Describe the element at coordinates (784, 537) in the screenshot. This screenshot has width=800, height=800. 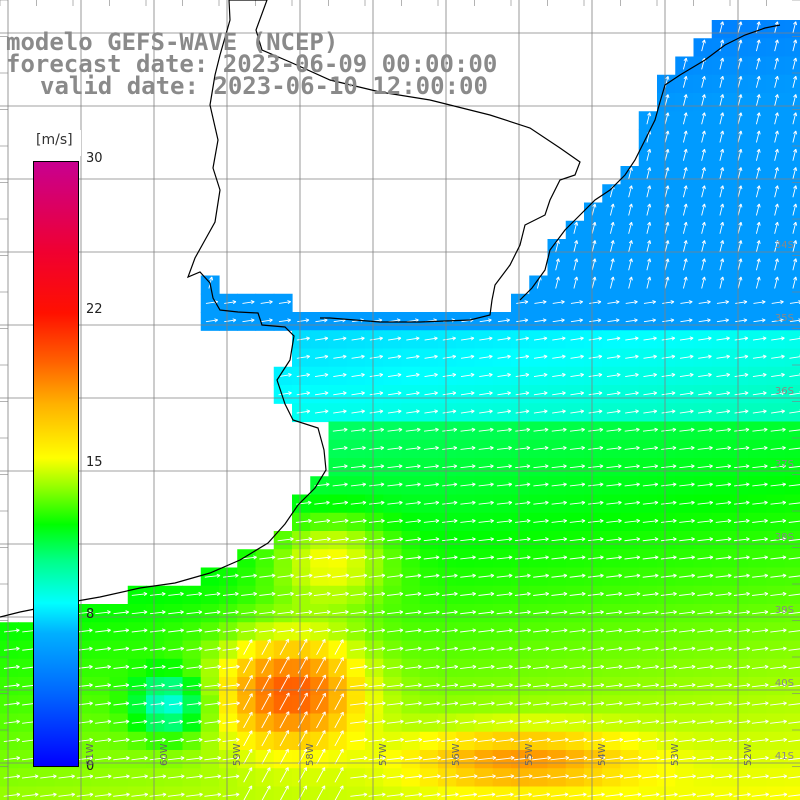
I see `lat-label-38s: 38S` at that location.